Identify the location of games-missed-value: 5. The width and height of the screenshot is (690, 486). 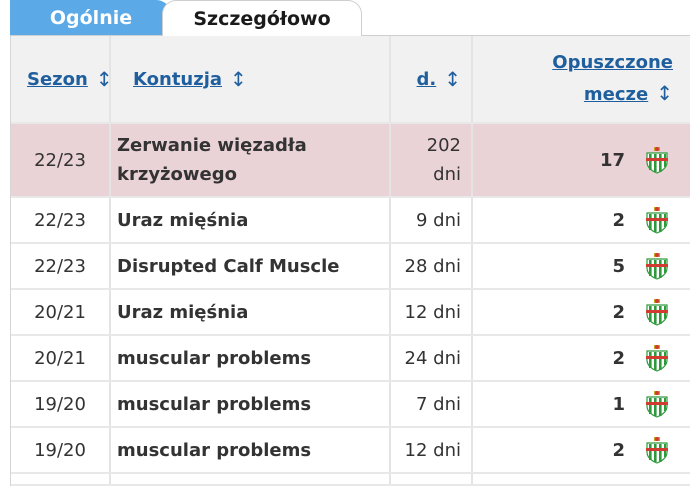
(618, 266).